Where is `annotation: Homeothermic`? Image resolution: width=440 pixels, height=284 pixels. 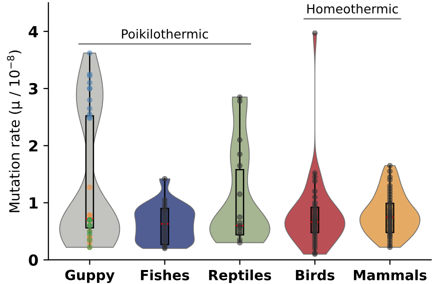
annotation: Homeothermic is located at coordinates (352, 9).